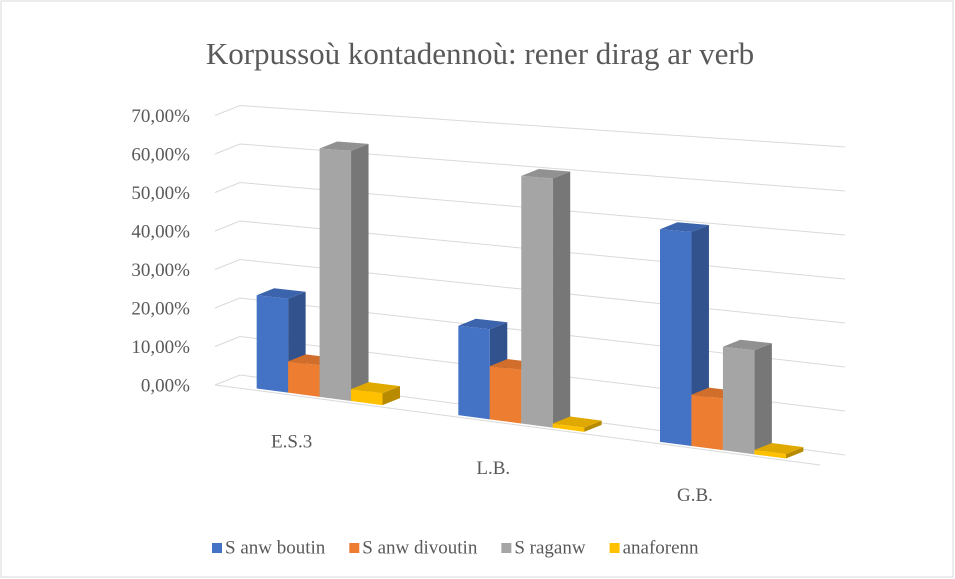 This screenshot has height=579, width=955. Describe the element at coordinates (550, 547) in the screenshot. I see `legend-label: S raganw` at that location.